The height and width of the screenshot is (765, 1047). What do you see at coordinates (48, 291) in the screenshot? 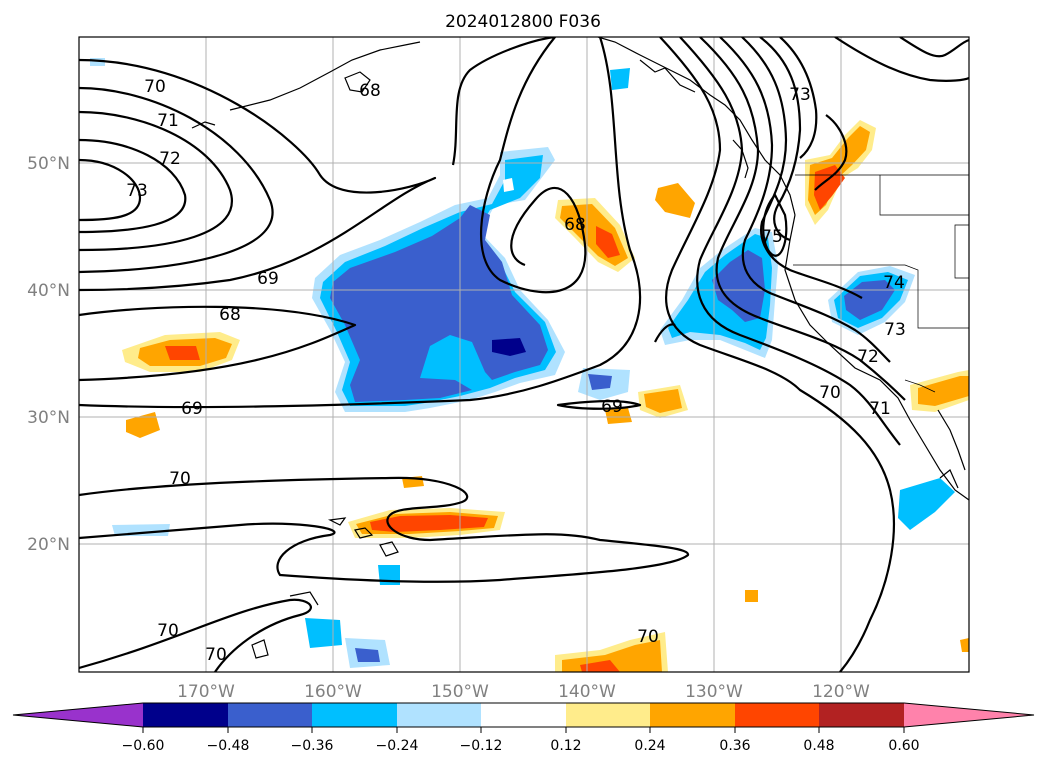
I see `lat-label: 40°N` at bounding box center [48, 291].